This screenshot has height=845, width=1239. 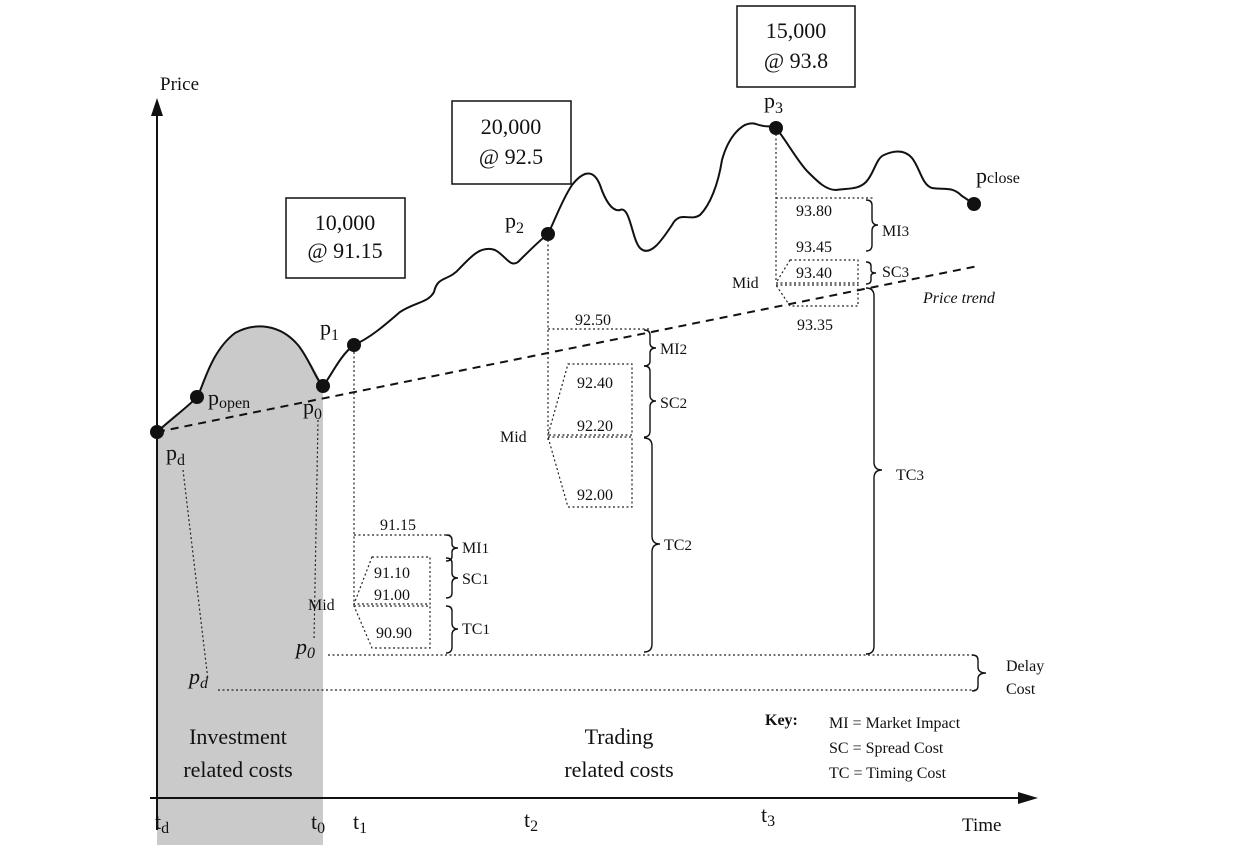 What do you see at coordinates (814, 211) in the screenshot?
I see `t3-exec-price: 93.80` at bounding box center [814, 211].